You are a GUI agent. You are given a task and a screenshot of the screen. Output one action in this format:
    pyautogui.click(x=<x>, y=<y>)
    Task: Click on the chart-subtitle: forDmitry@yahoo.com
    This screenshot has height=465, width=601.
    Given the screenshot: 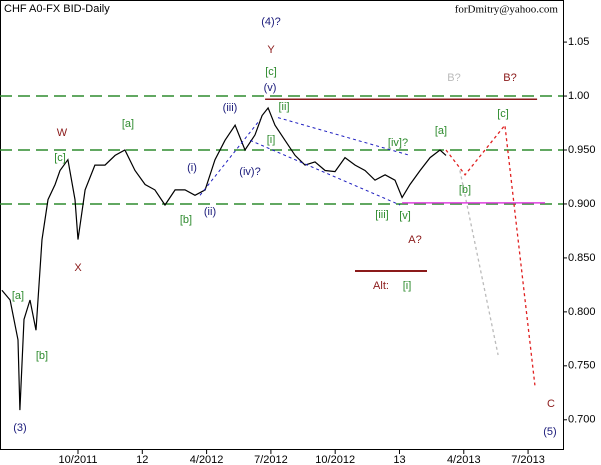 What is the action you would take?
    pyautogui.click(x=507, y=10)
    